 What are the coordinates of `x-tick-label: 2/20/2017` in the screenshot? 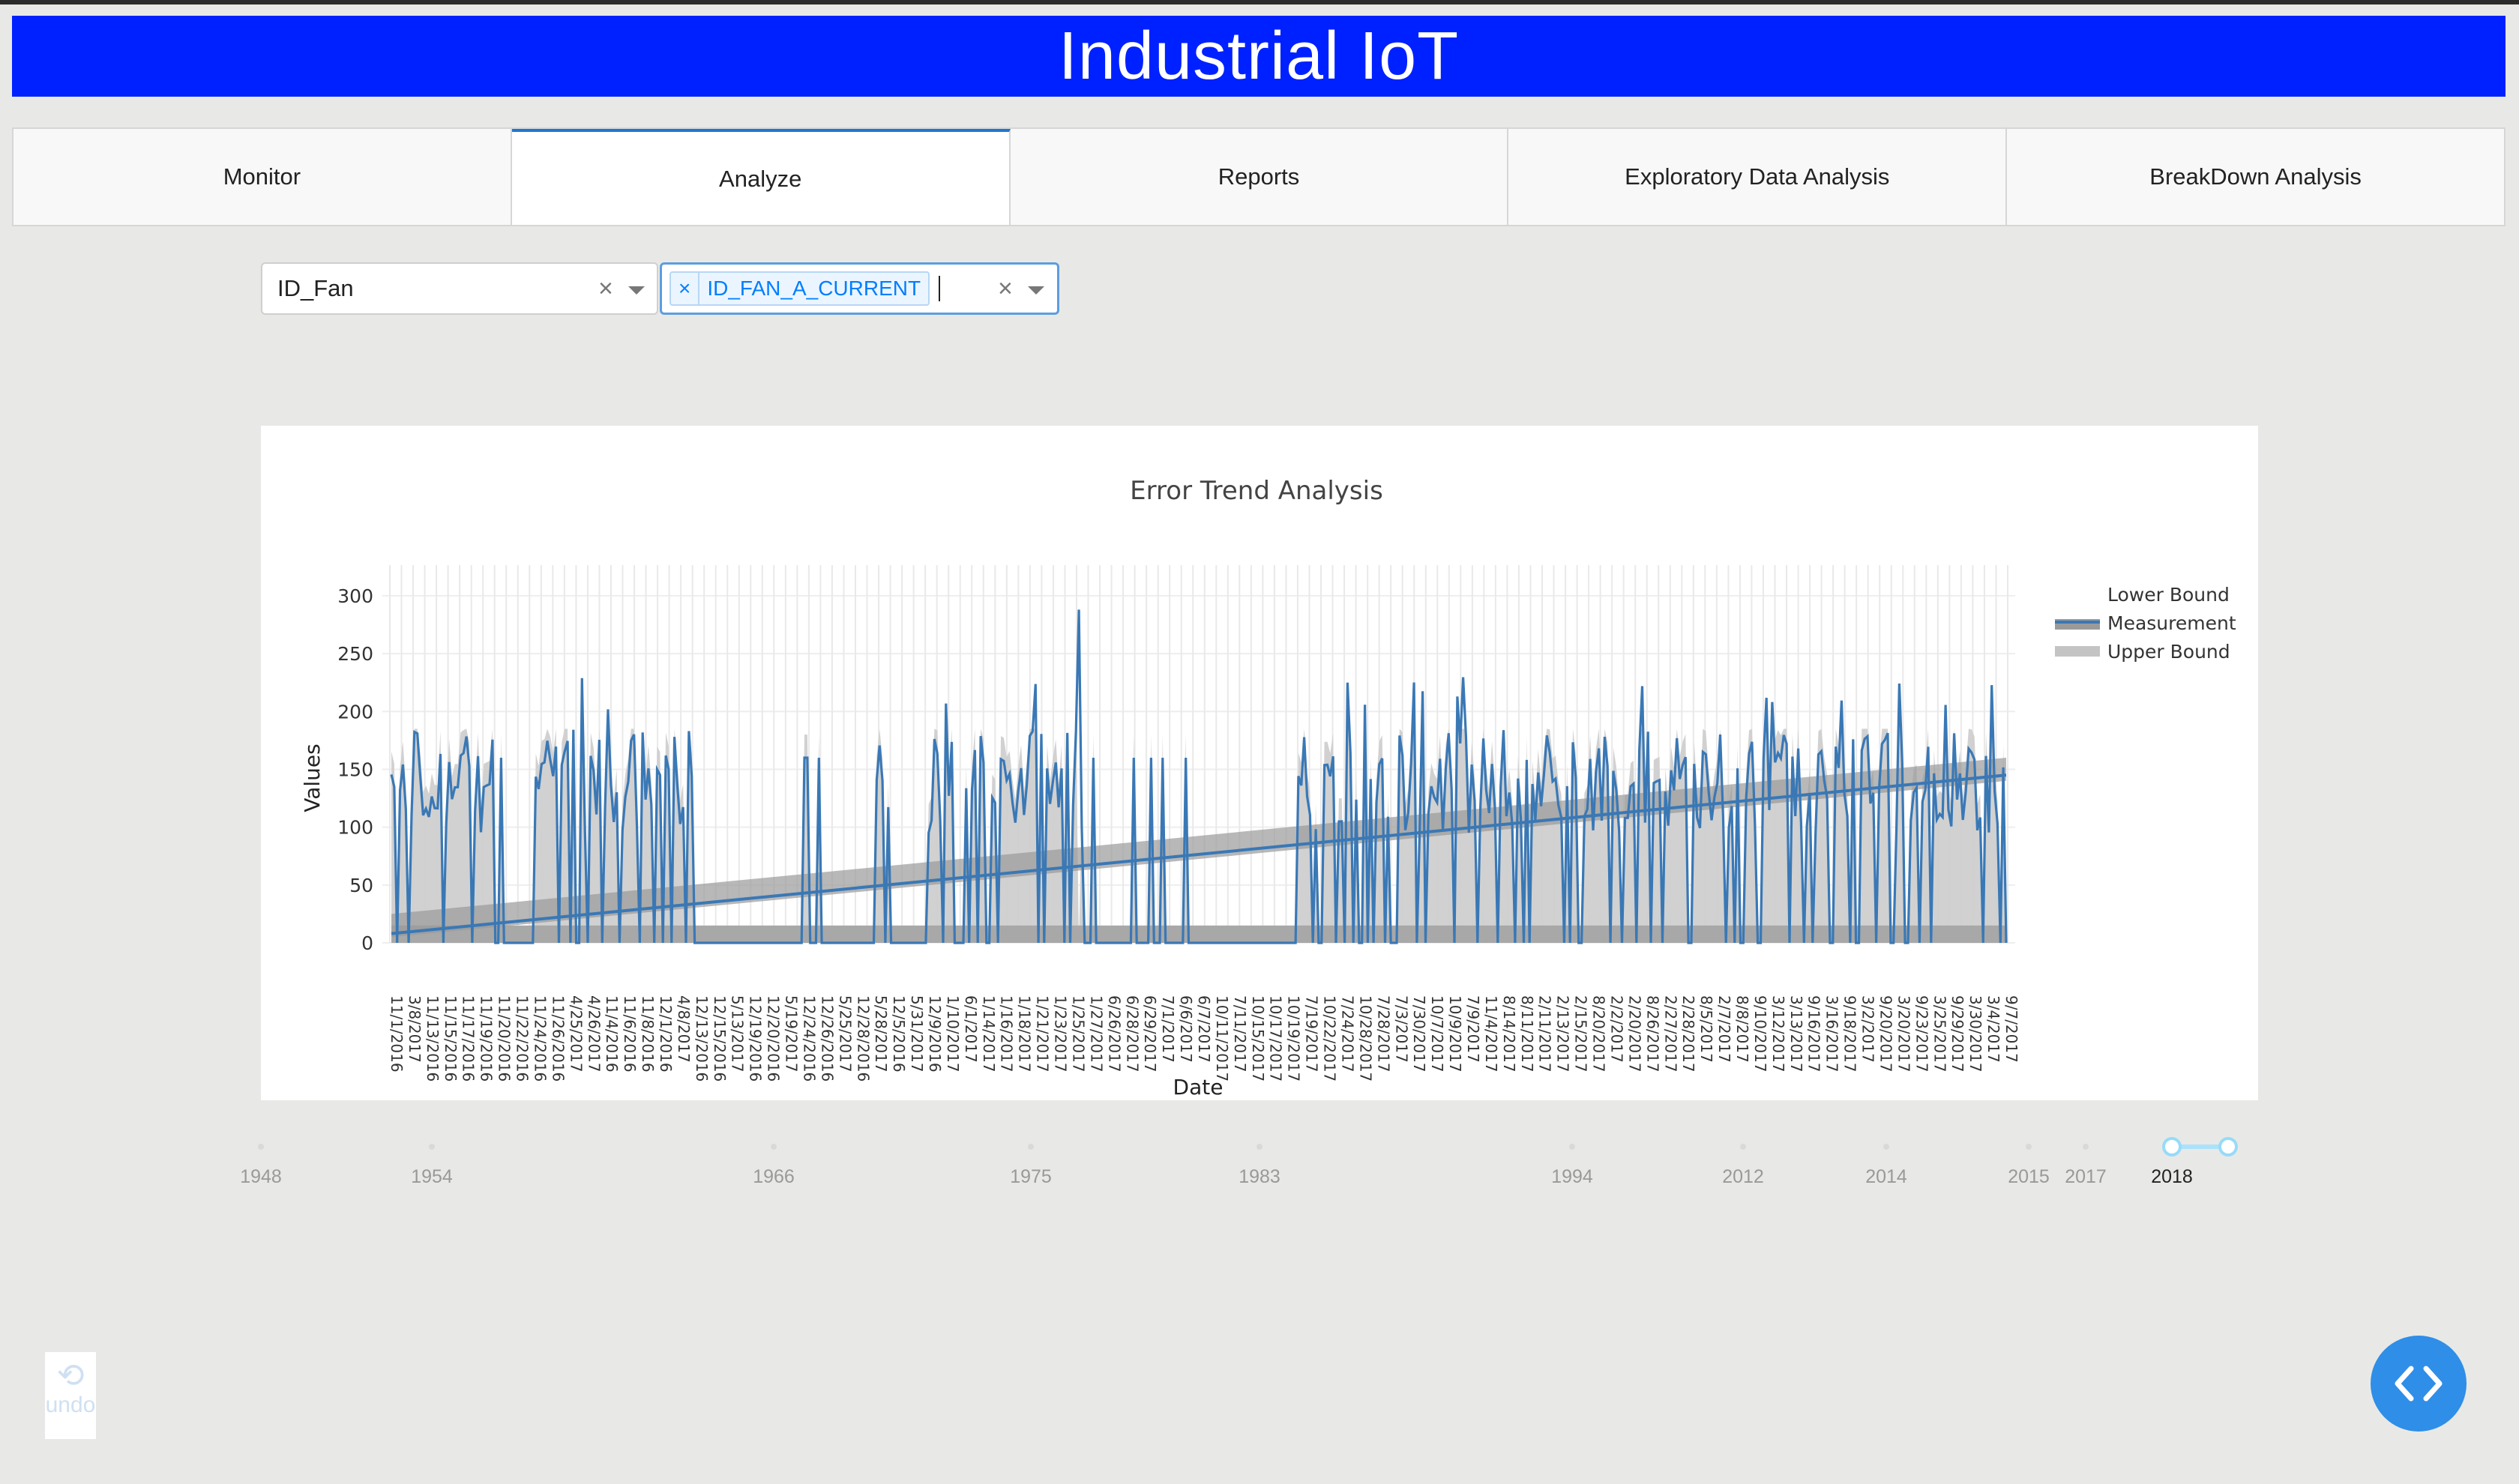 It's located at (1634, 1034).